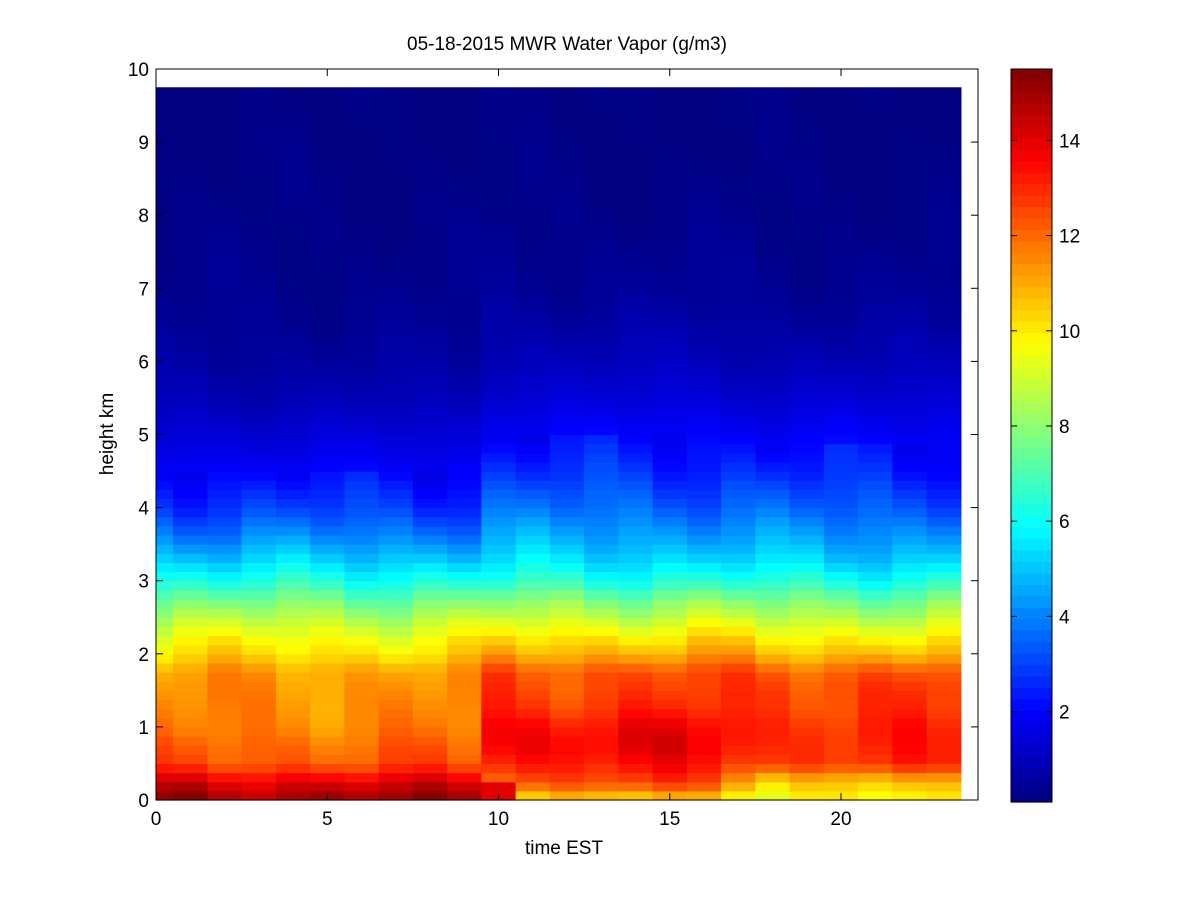  I want to click on colorbar-segment, so click(1031, 498).